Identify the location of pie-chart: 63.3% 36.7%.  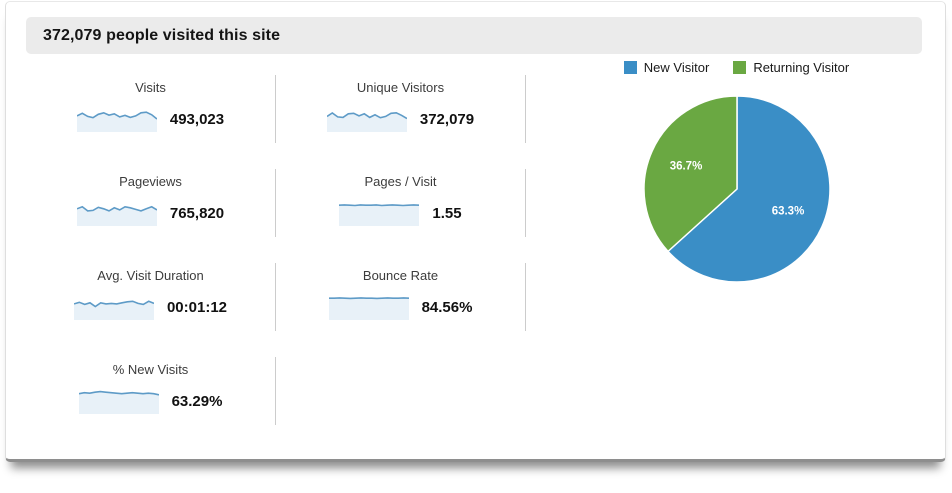
(737, 189).